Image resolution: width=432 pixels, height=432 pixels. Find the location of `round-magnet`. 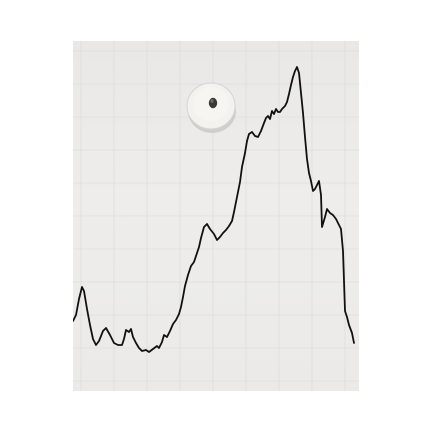

round-magnet is located at coordinates (211, 107).